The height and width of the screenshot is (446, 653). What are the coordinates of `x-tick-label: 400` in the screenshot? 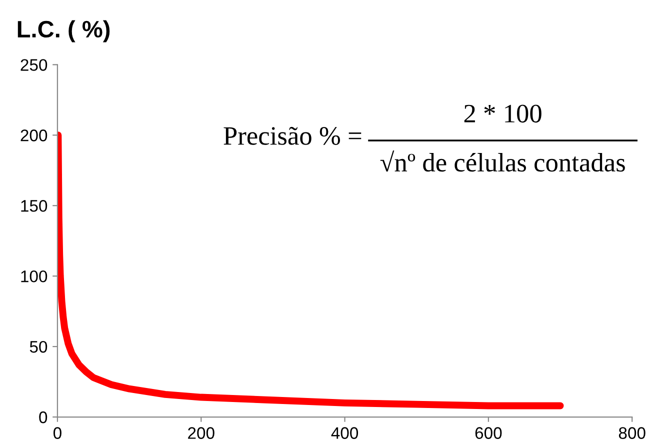 It's located at (344, 433).